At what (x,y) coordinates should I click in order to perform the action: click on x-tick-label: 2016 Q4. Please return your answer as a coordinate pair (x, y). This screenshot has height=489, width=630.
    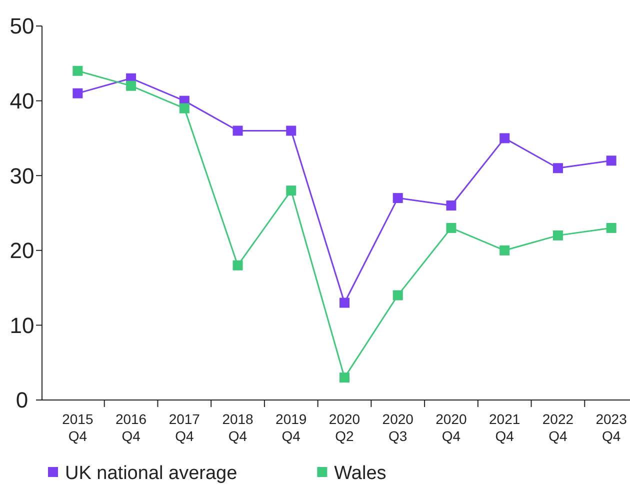
    Looking at the image, I should click on (131, 427).